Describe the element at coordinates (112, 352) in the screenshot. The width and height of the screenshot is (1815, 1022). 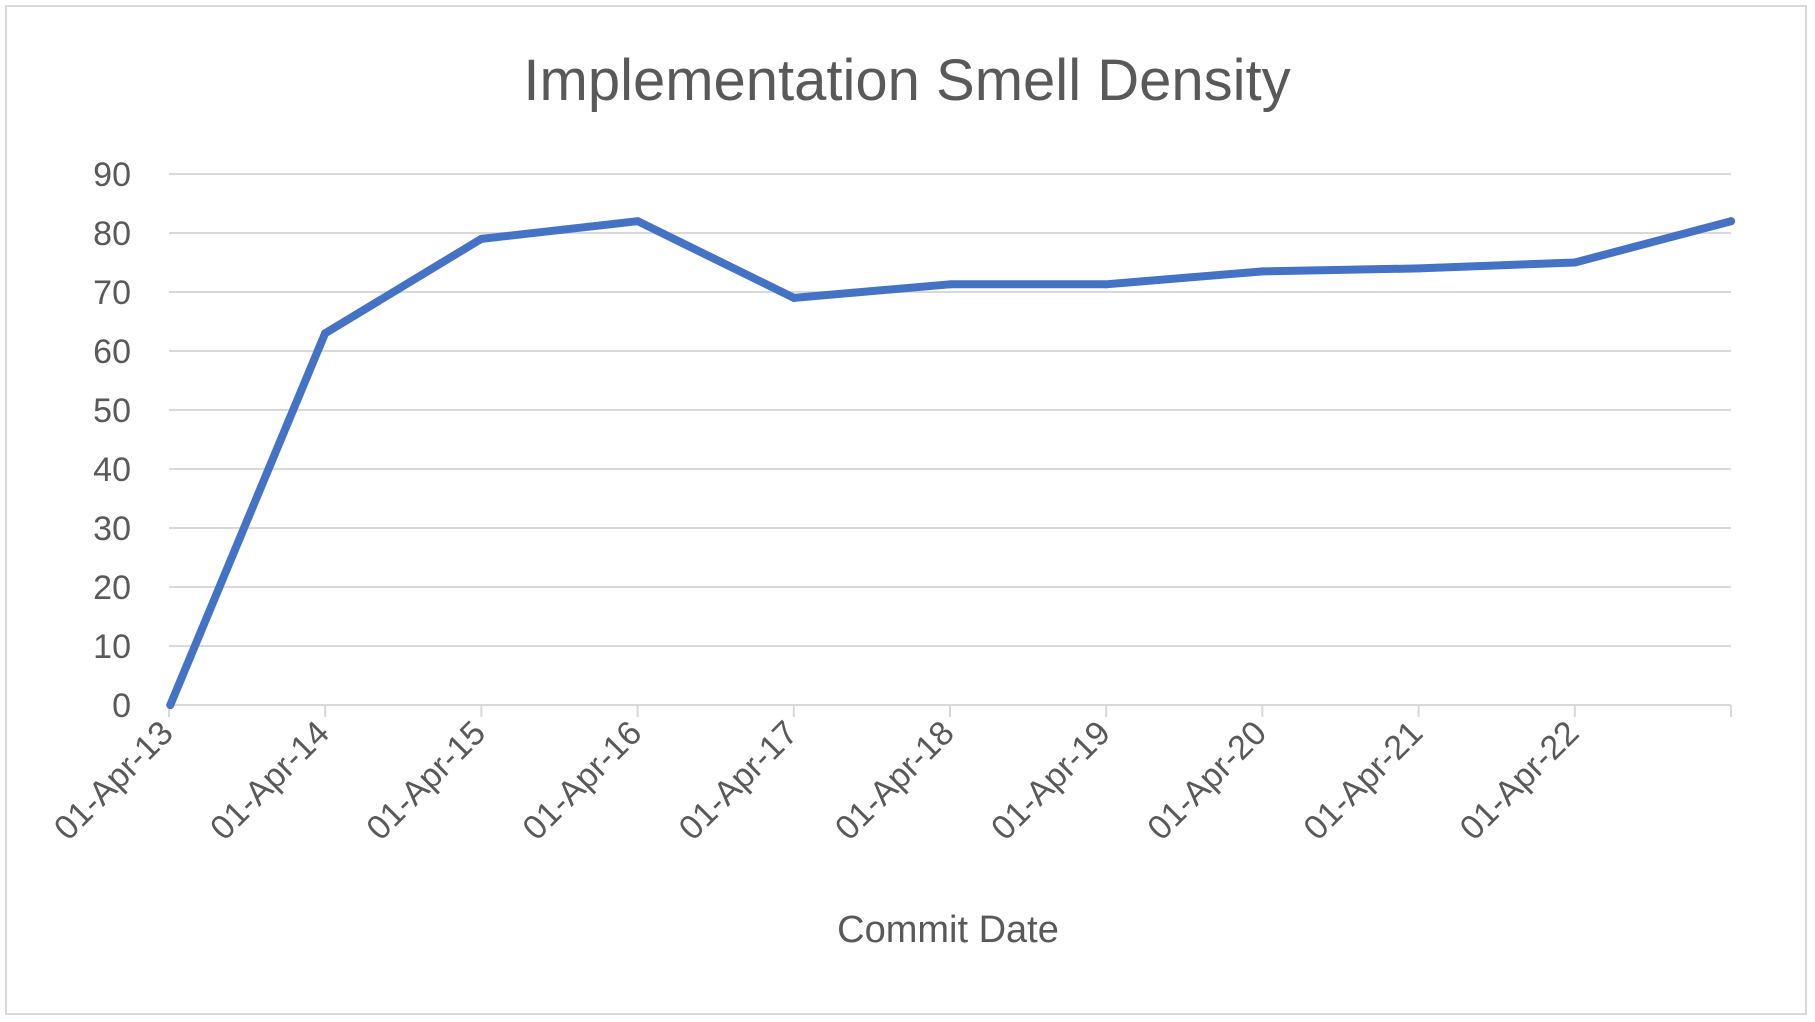
I see `y-tick-label: 60` at that location.